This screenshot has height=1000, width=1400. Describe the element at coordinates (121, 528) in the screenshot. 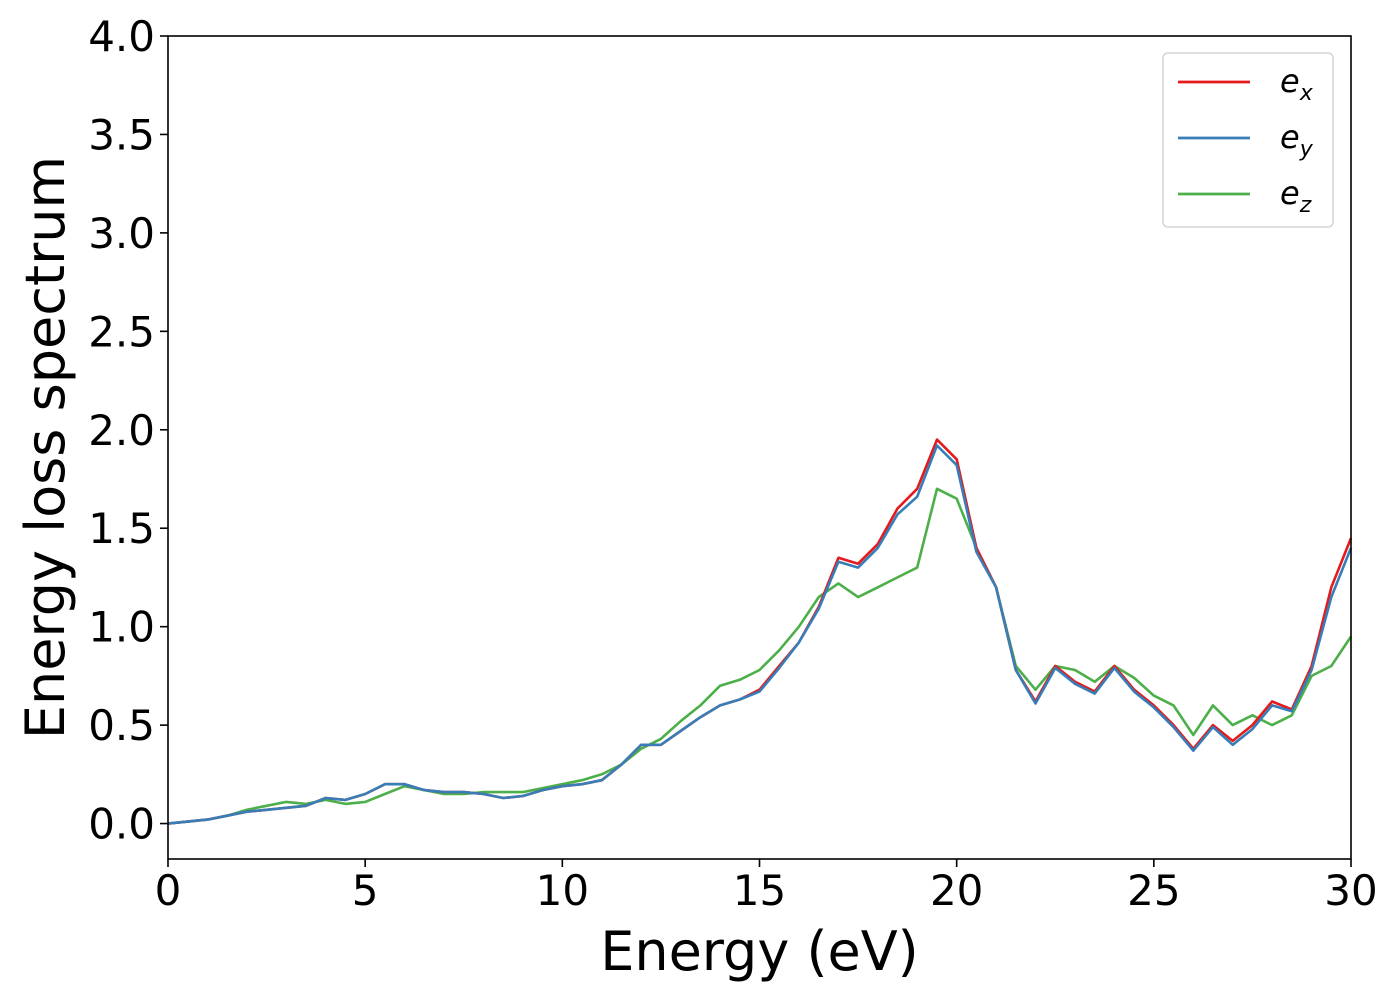

I see `y-tick-label: 1.5` at that location.